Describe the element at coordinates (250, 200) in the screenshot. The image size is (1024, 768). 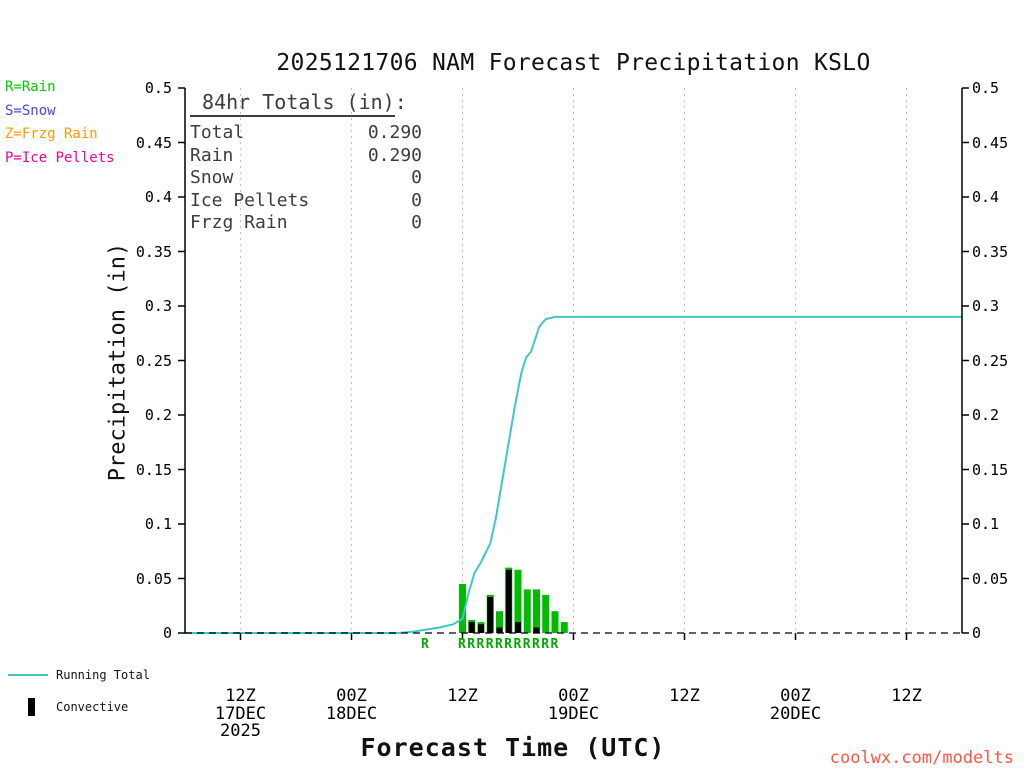
I see `totals-row-label: Ice Pellets` at that location.